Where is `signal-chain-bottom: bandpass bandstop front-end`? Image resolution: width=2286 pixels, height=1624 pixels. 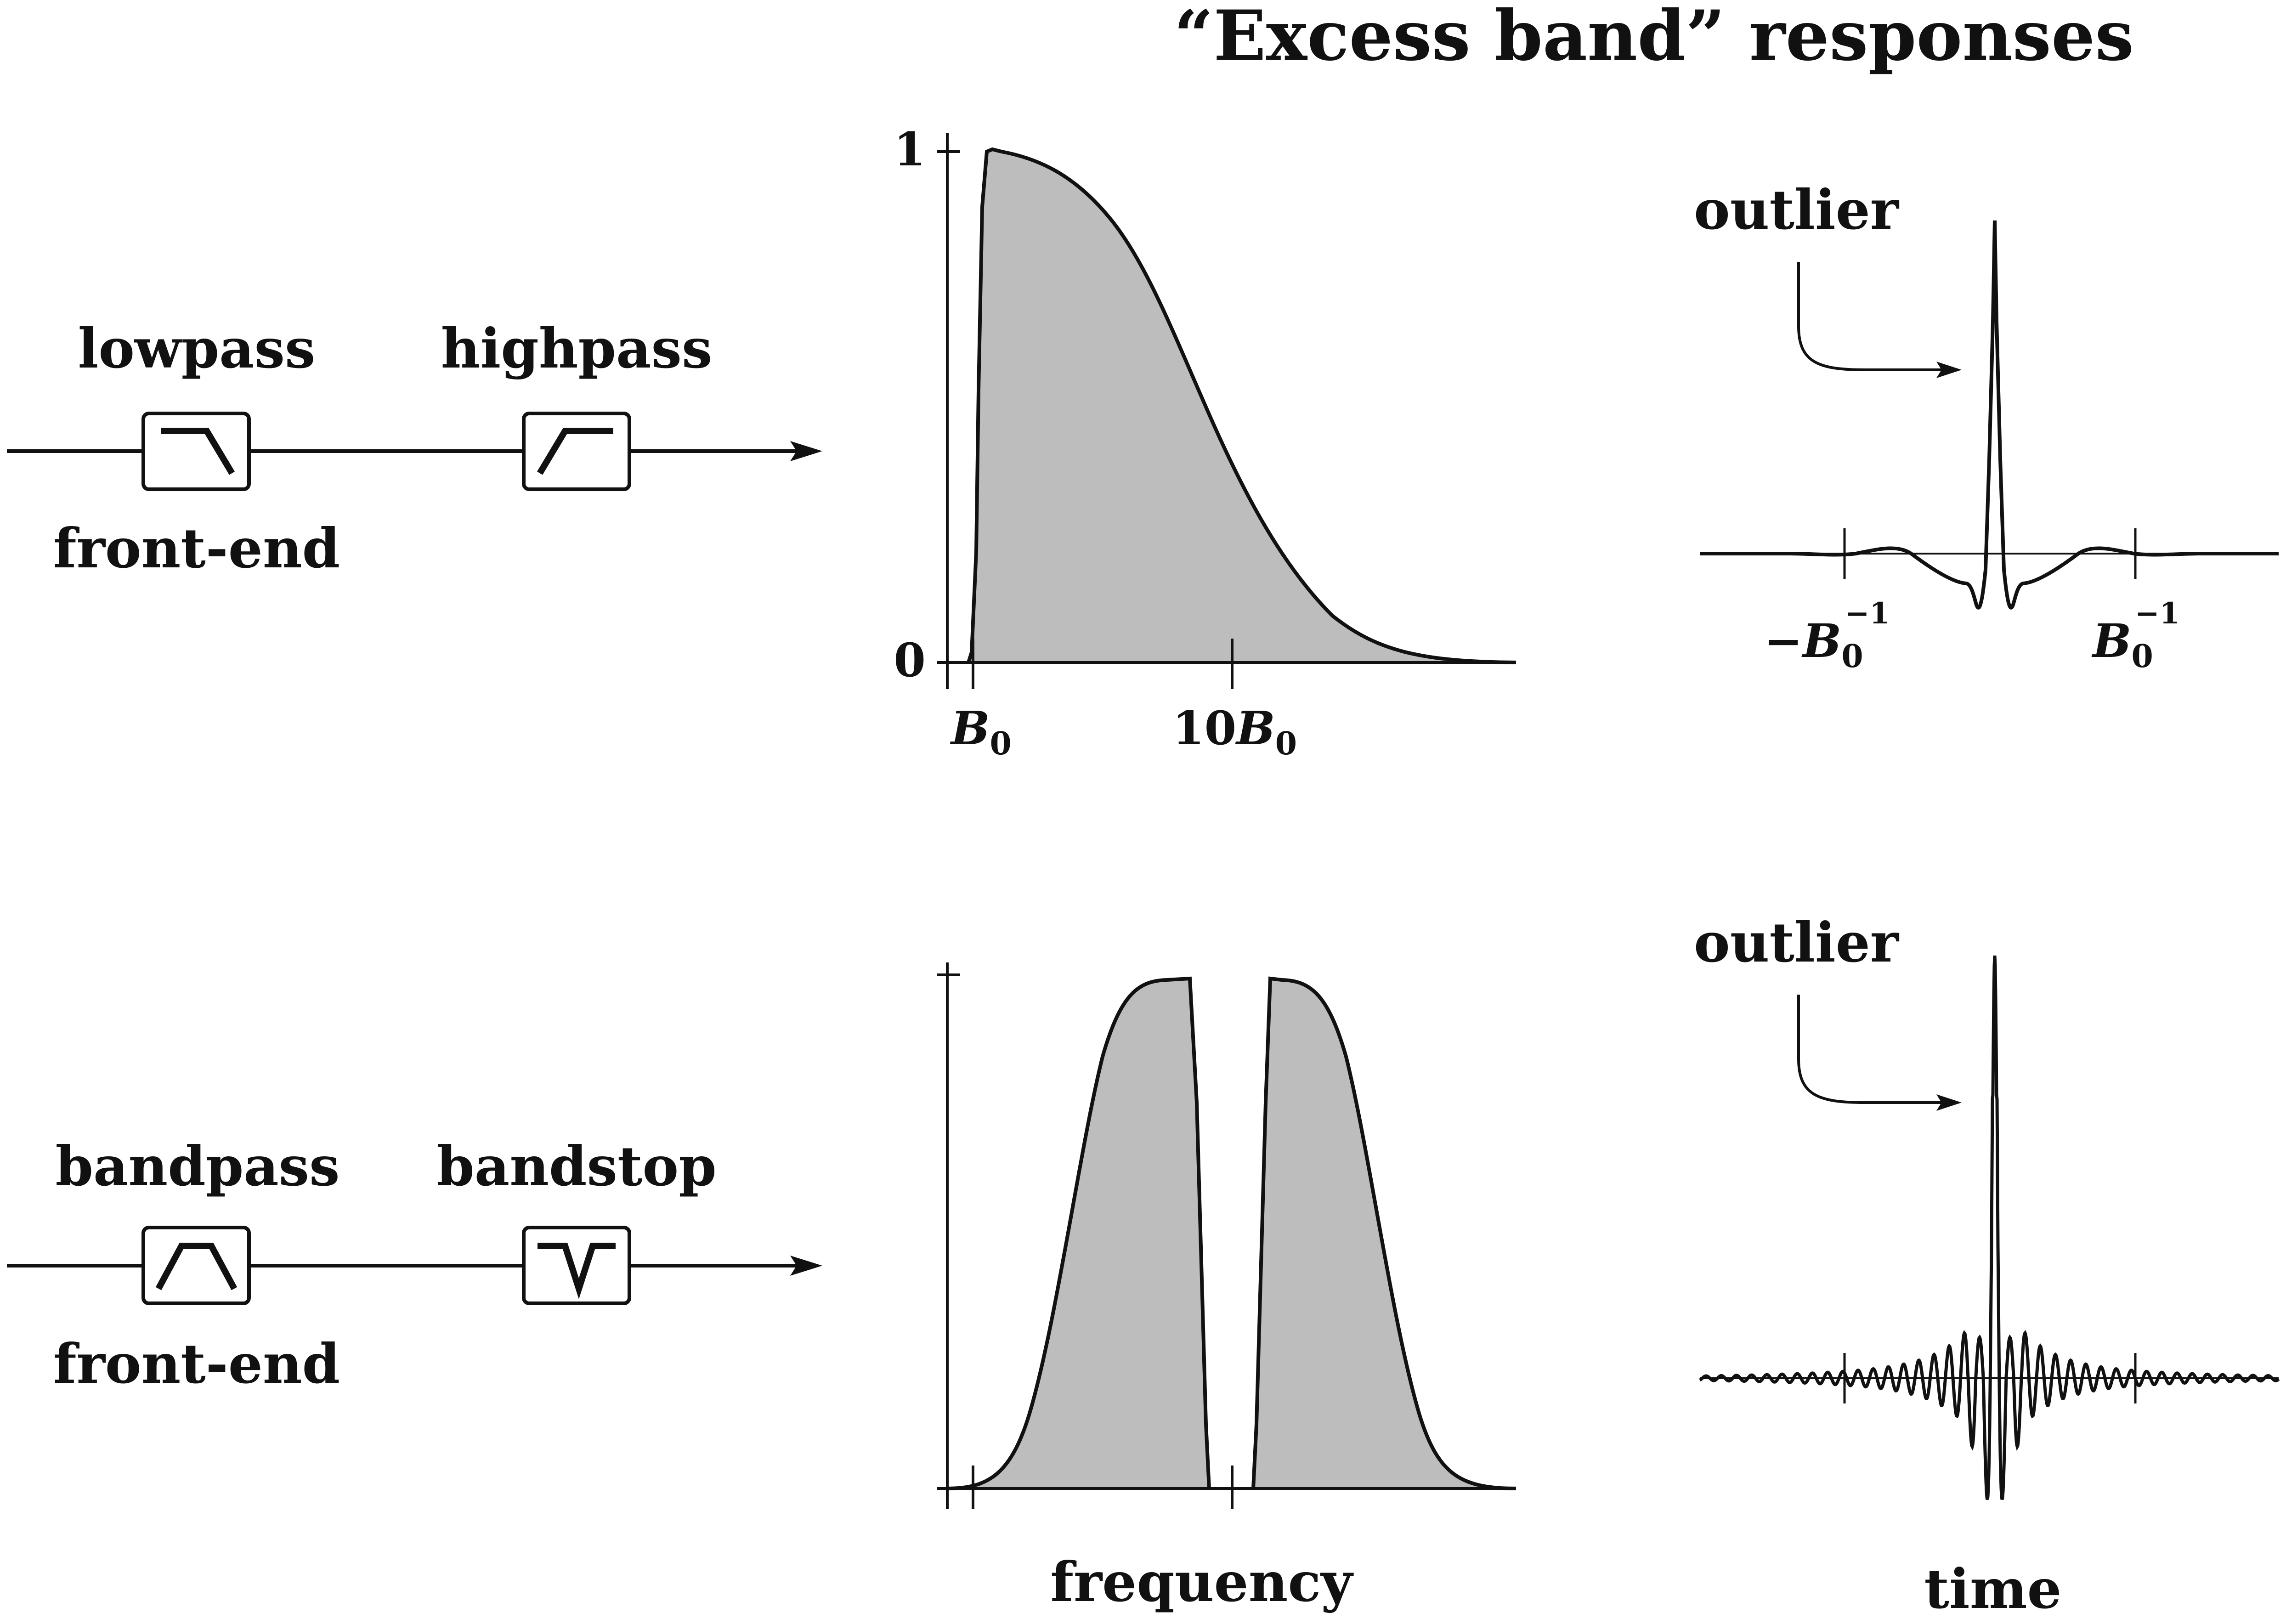 signal-chain-bottom: bandpass bandstop front-end is located at coordinates (414, 1265).